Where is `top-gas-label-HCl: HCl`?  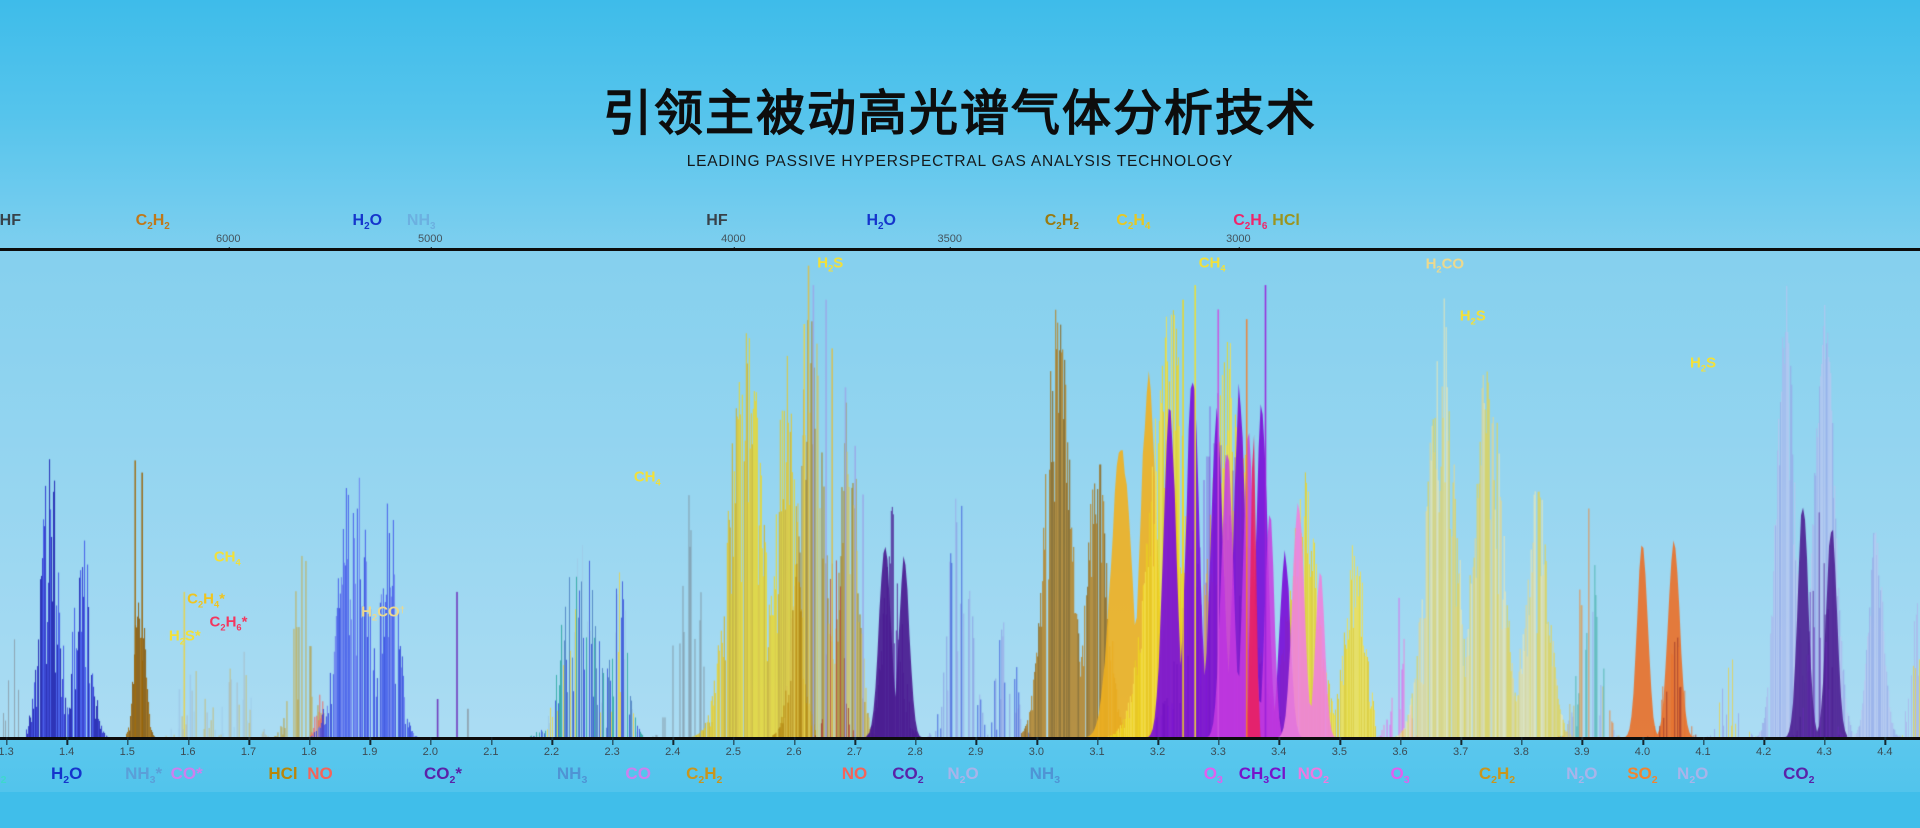
top-gas-label-HCl: HCl is located at coordinates (1286, 220).